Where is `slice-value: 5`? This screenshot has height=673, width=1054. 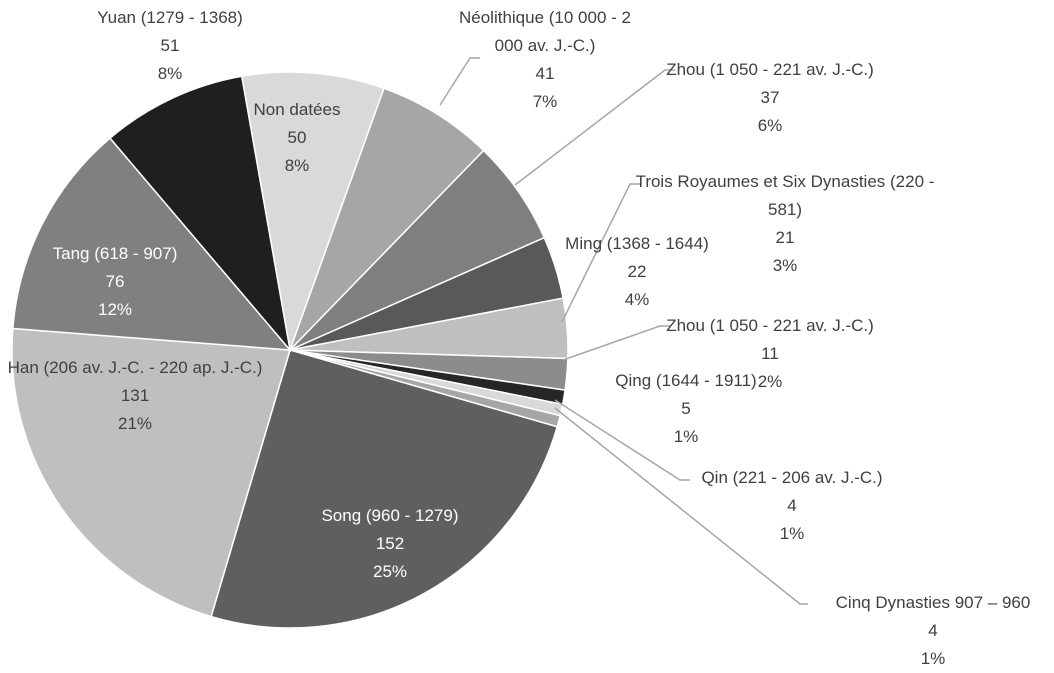
slice-value: 5 is located at coordinates (686, 408).